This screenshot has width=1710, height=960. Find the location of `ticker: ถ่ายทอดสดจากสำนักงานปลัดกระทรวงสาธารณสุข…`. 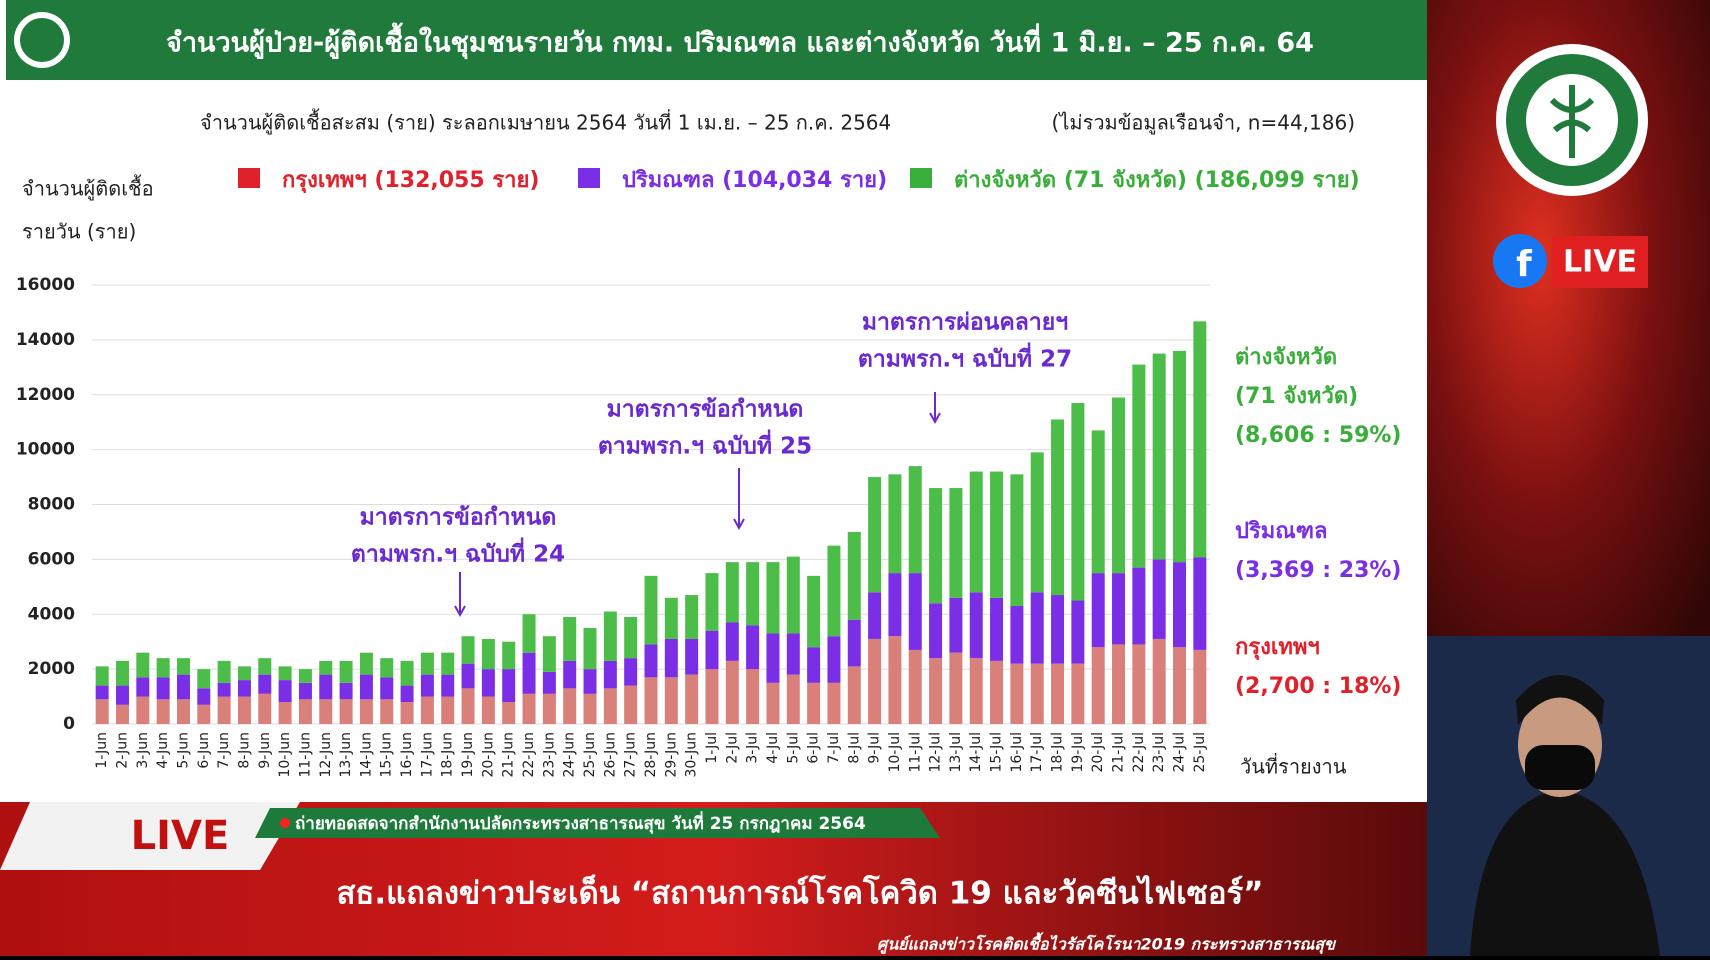

ticker: ถ่ายทอดสดจากสำนักงานปลัดกระทรวงสาธารณสุข… is located at coordinates (580, 822).